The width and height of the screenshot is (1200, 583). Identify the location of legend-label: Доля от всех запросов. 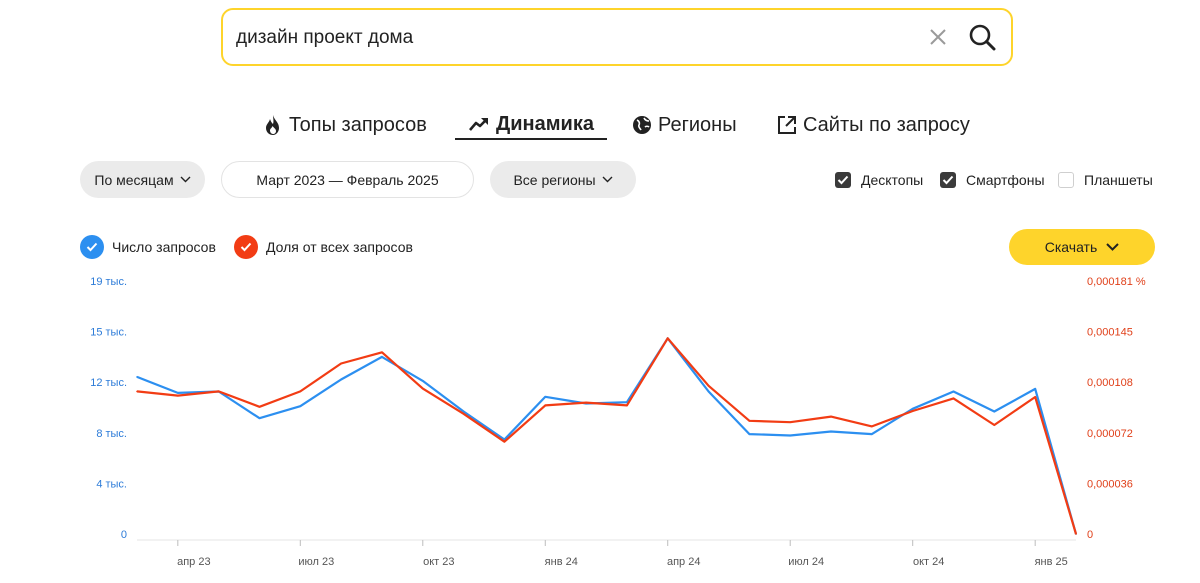
(339, 247).